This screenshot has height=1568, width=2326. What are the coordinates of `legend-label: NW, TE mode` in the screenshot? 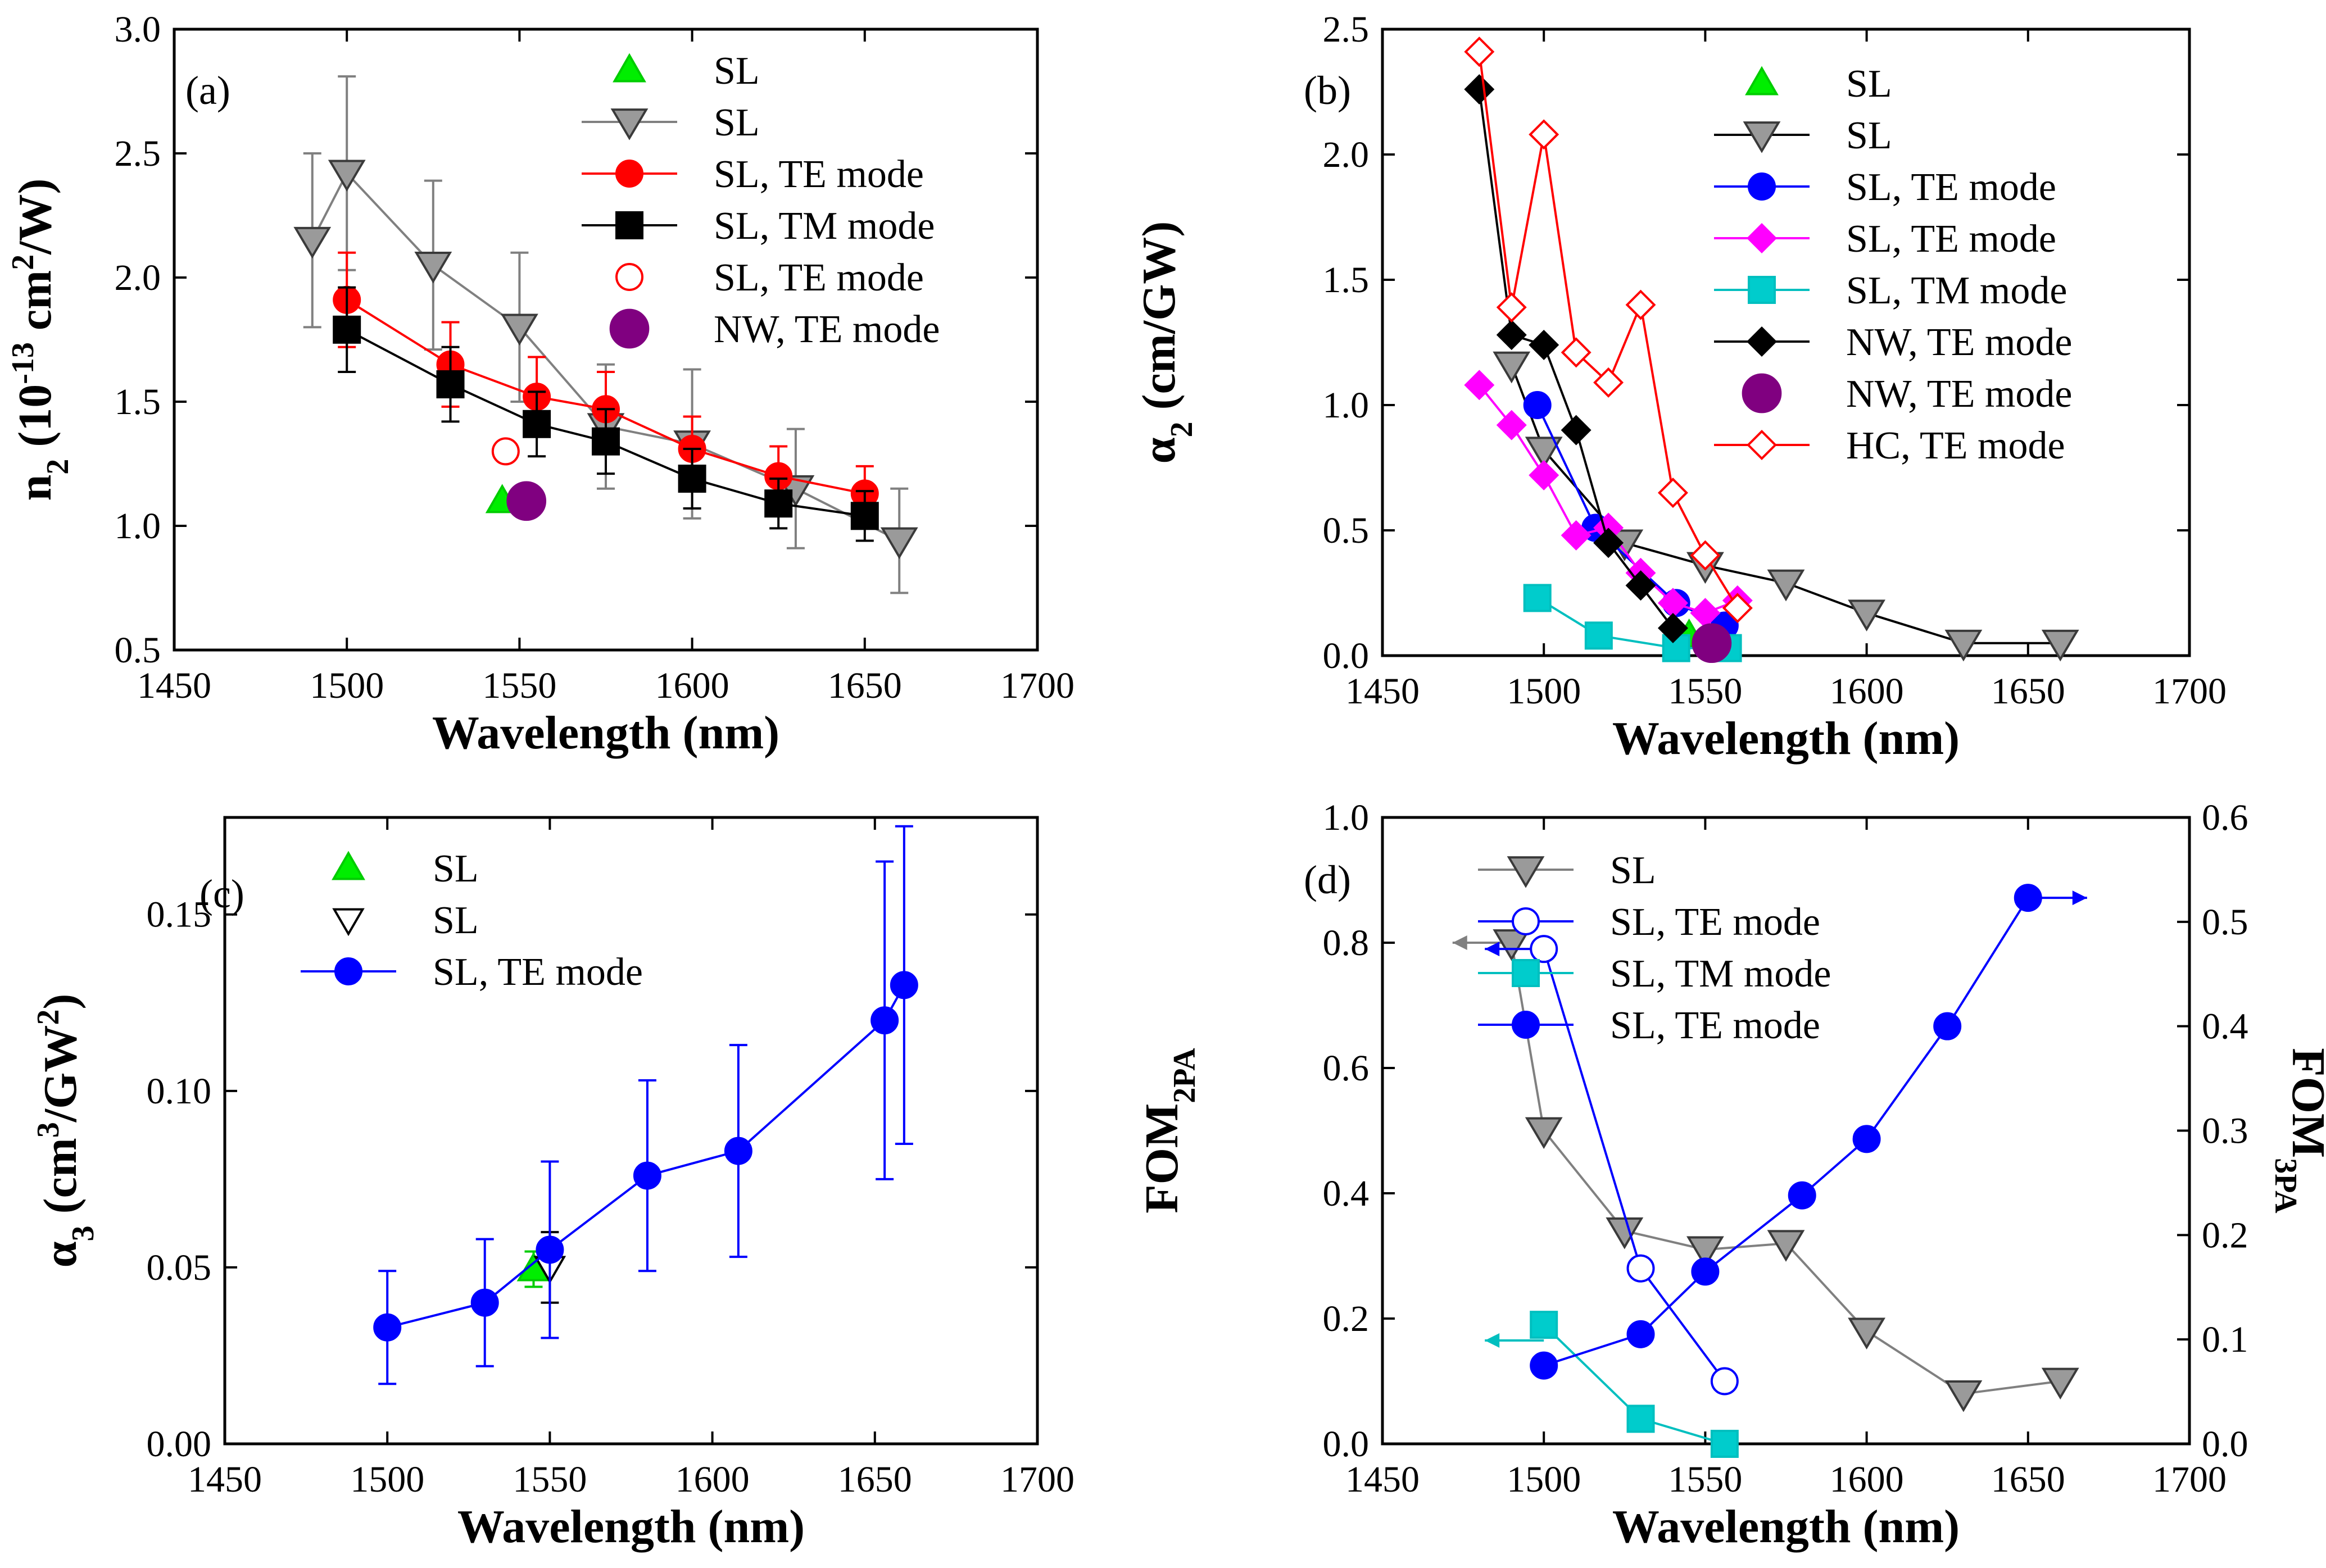 It's located at (1959, 394).